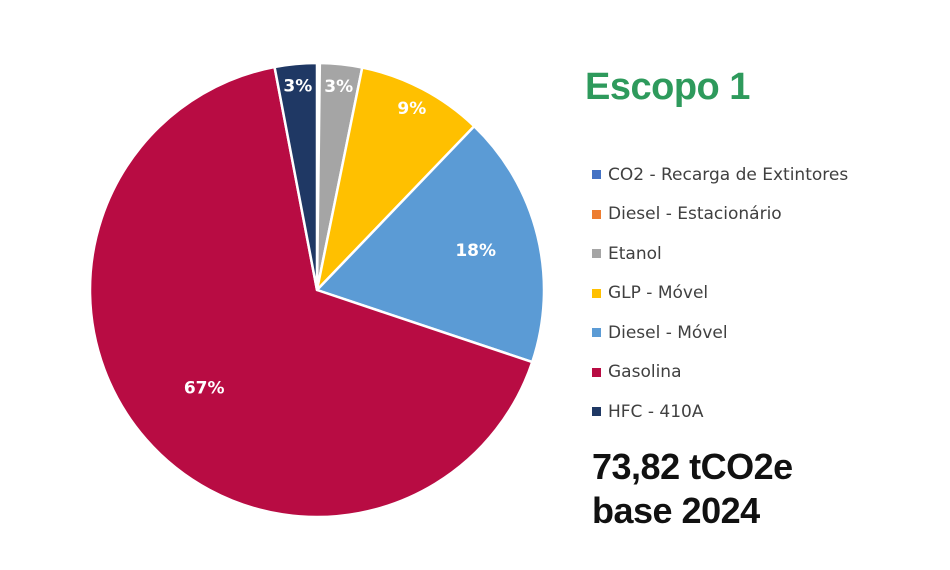 This screenshot has height=570, width=950. Describe the element at coordinates (297, 87) in the screenshot. I see `pie-slice-label-6: 3%` at that location.